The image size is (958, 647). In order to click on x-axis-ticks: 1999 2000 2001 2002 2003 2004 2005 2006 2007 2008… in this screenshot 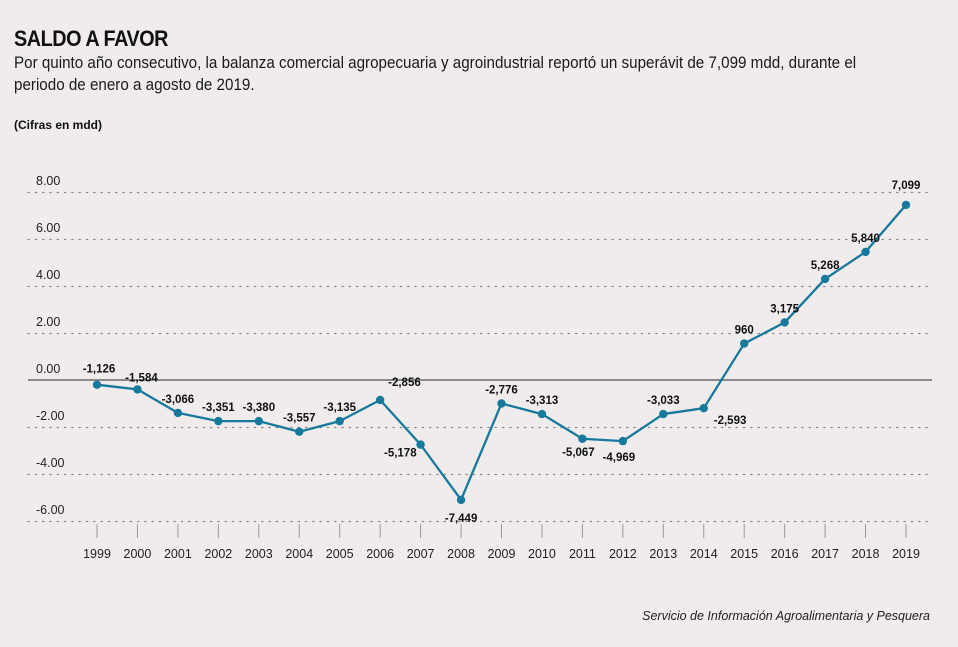, I will do `click(501, 542)`.